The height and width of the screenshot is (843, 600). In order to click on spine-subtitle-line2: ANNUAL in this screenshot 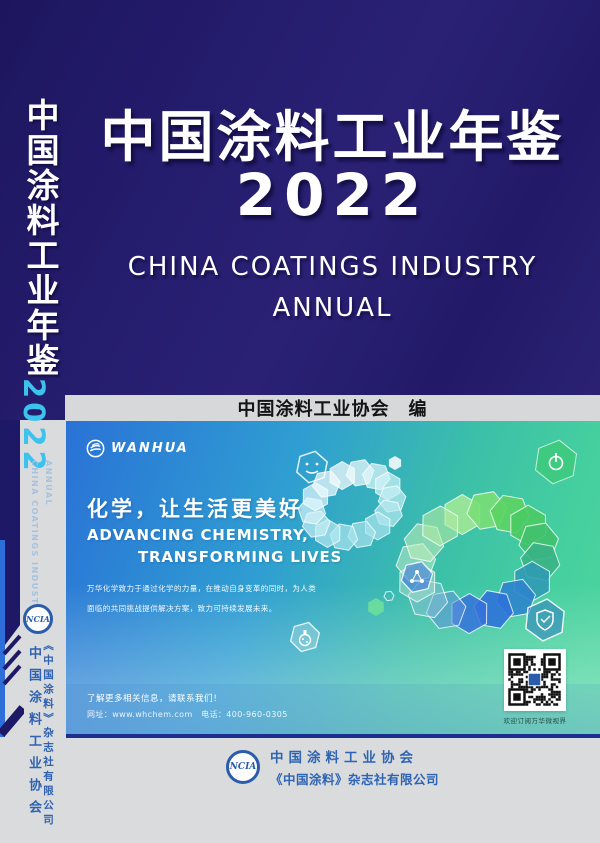, I will do `click(48, 483)`.